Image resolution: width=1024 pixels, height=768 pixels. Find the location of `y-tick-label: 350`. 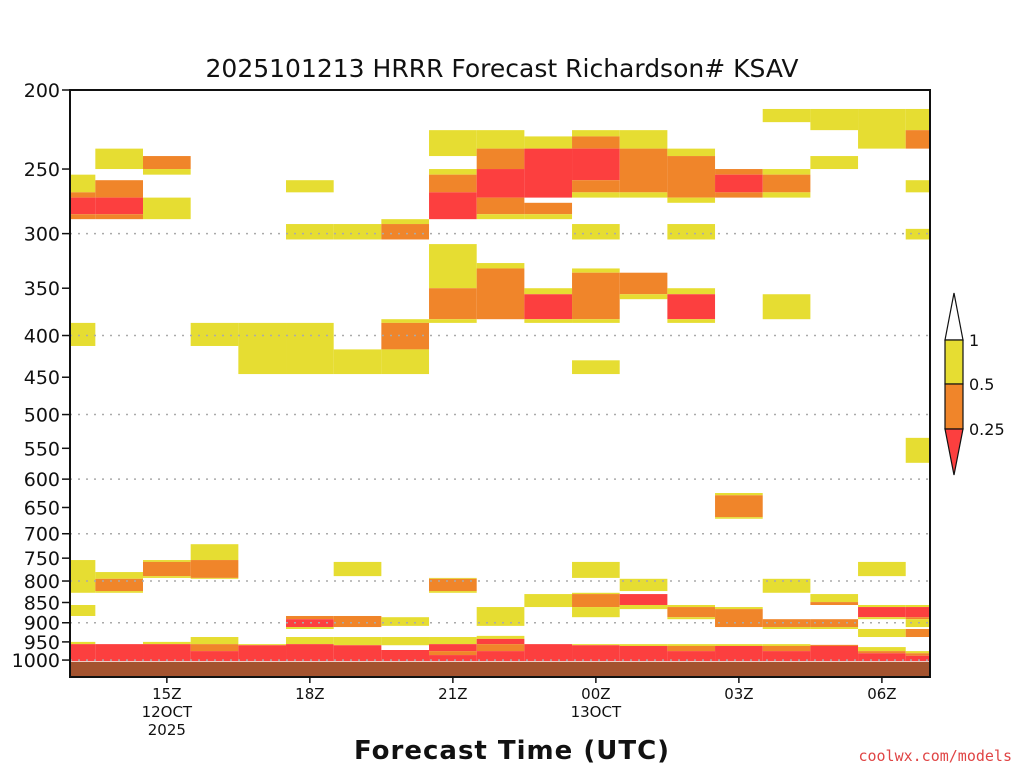

y-tick-label: 350 is located at coordinates (42, 289).